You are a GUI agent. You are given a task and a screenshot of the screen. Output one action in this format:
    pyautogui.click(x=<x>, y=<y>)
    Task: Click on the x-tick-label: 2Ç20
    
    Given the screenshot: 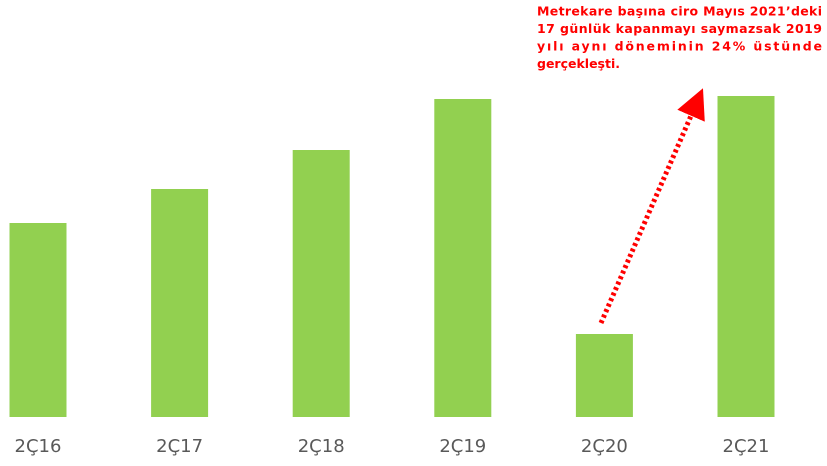 What is the action you would take?
    pyautogui.click(x=604, y=446)
    